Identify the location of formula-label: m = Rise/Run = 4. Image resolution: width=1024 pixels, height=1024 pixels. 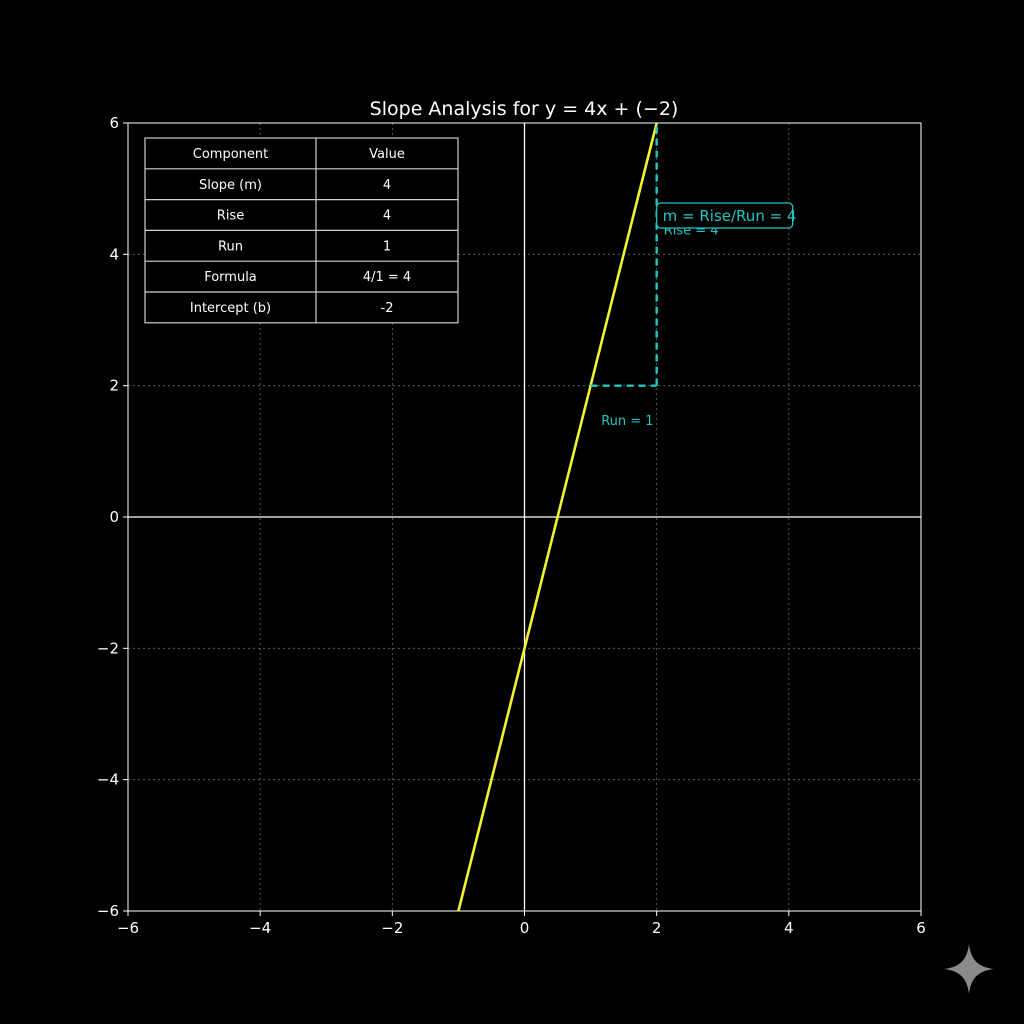
(730, 216).